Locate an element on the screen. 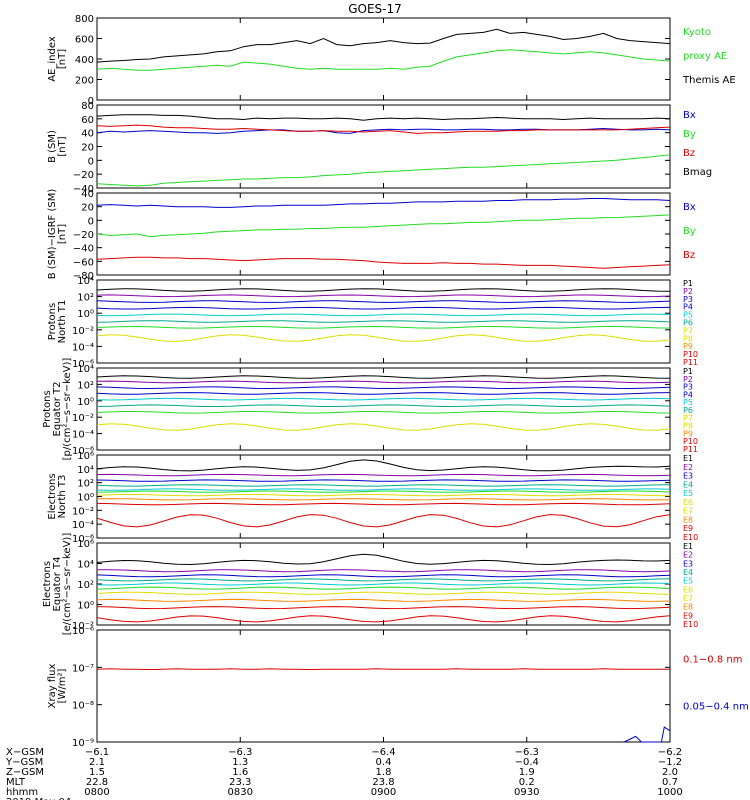 The width and height of the screenshot is (750, 800). legend-entry: P5 is located at coordinates (688, 315).